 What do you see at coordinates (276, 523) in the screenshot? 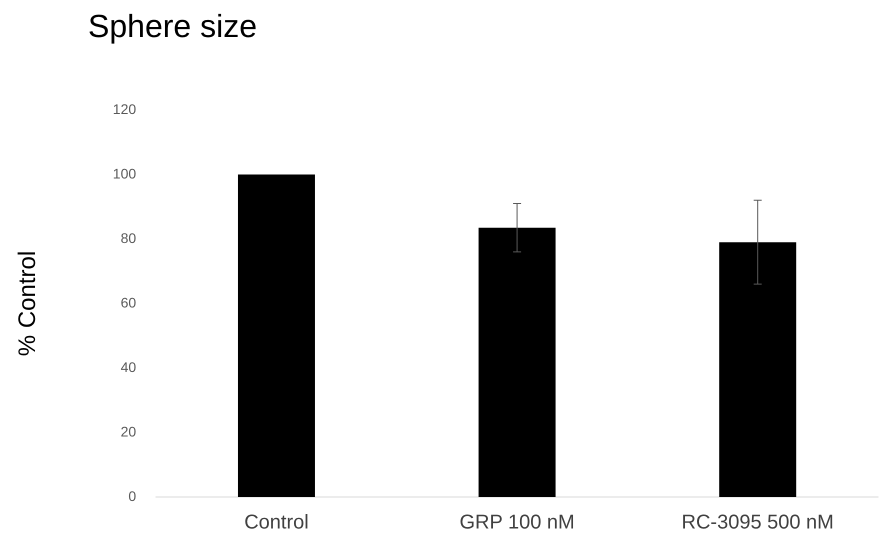
I see `x-tick-label: Control` at bounding box center [276, 523].